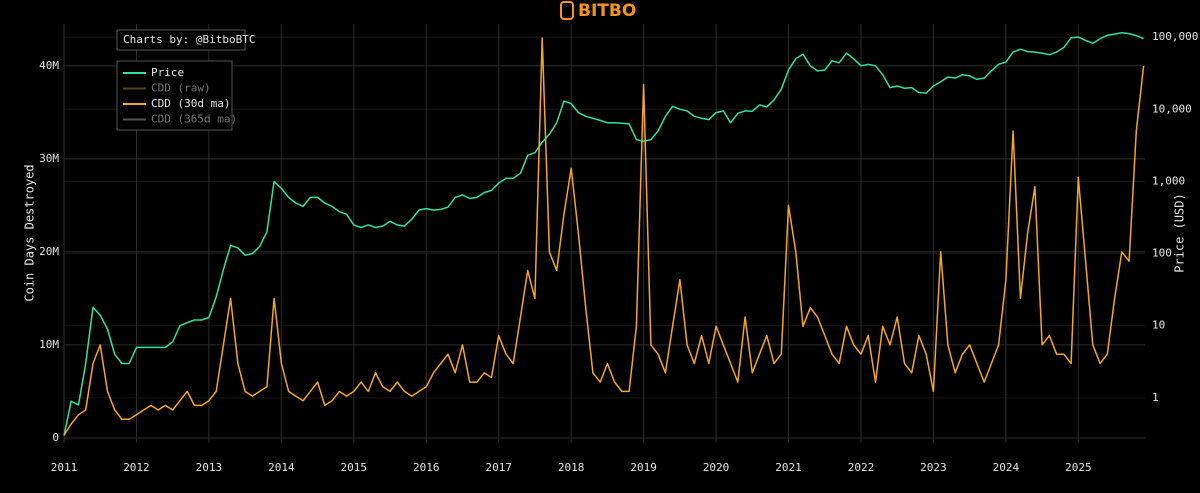  What do you see at coordinates (180, 96) in the screenshot?
I see `legend: Price CDD (raw) CDD (30d ma) CDD (365d ma)` at bounding box center [180, 96].